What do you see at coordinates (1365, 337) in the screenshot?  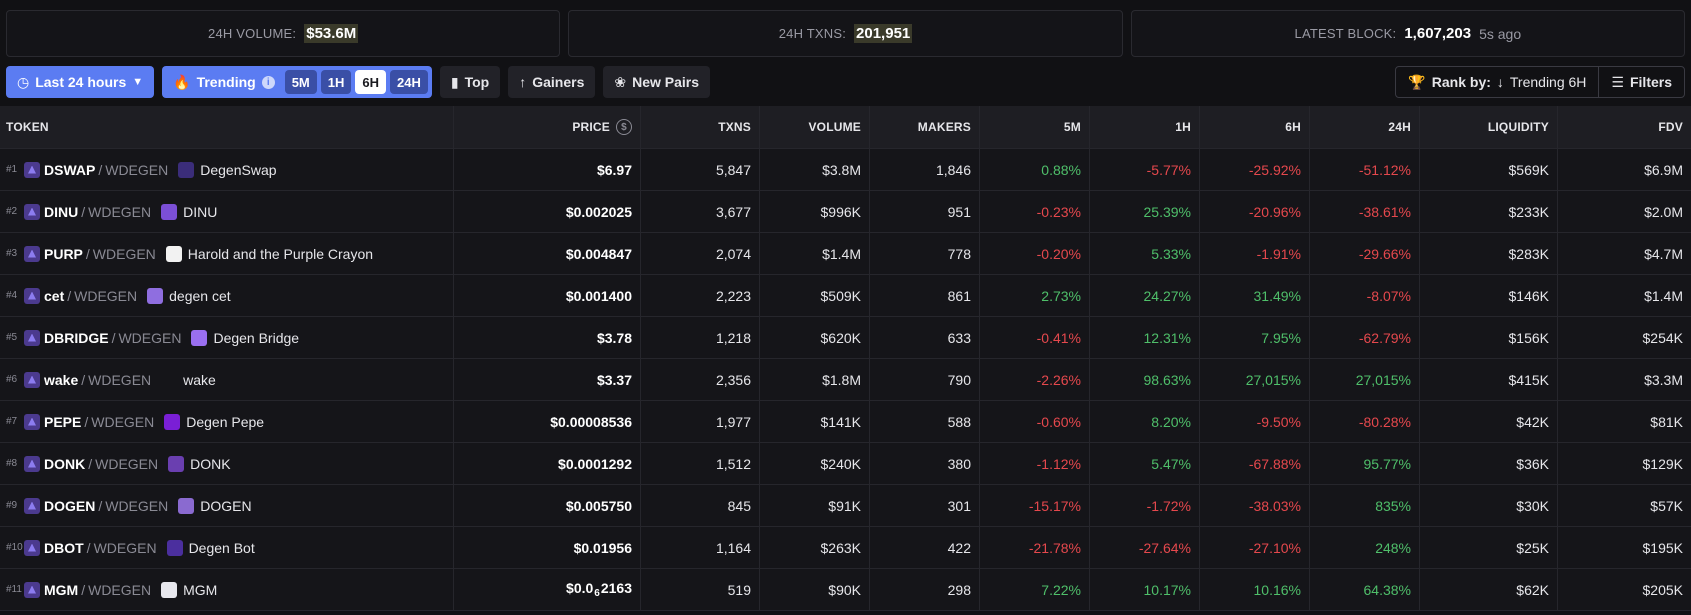 I see `cell-change-24h: -62.79%` at bounding box center [1365, 337].